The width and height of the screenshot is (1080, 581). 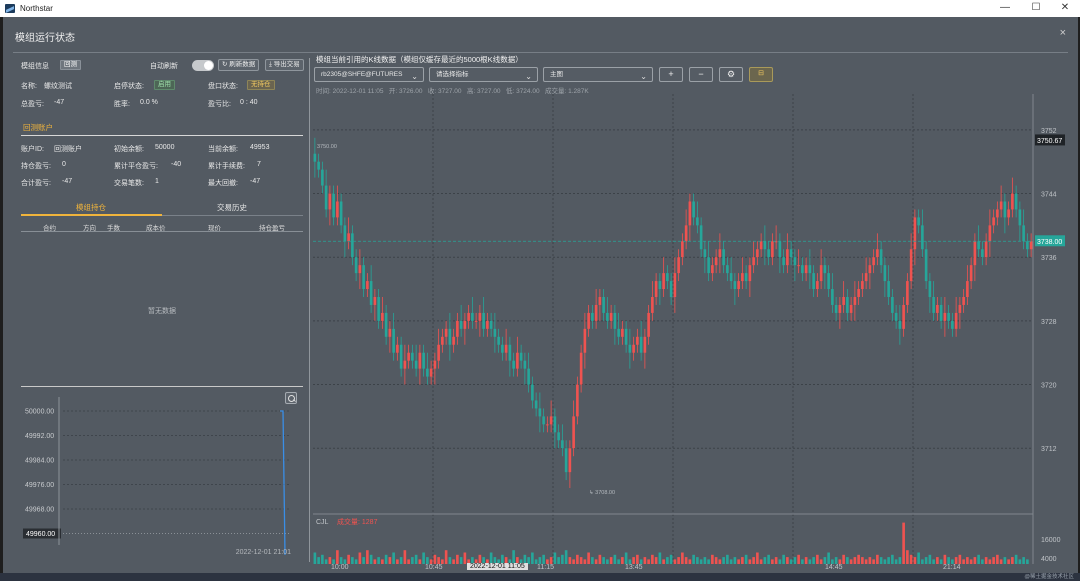 What do you see at coordinates (540, 577) in the screenshot?
I see `taskbar: @稀土掘金技术社区` at bounding box center [540, 577].